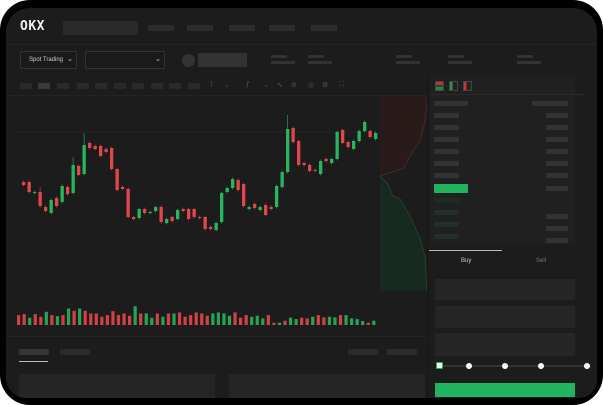 Image resolution: width=603 pixels, height=405 pixels. What do you see at coordinates (188, 60) in the screenshot?
I see `coin-icon` at bounding box center [188, 60].